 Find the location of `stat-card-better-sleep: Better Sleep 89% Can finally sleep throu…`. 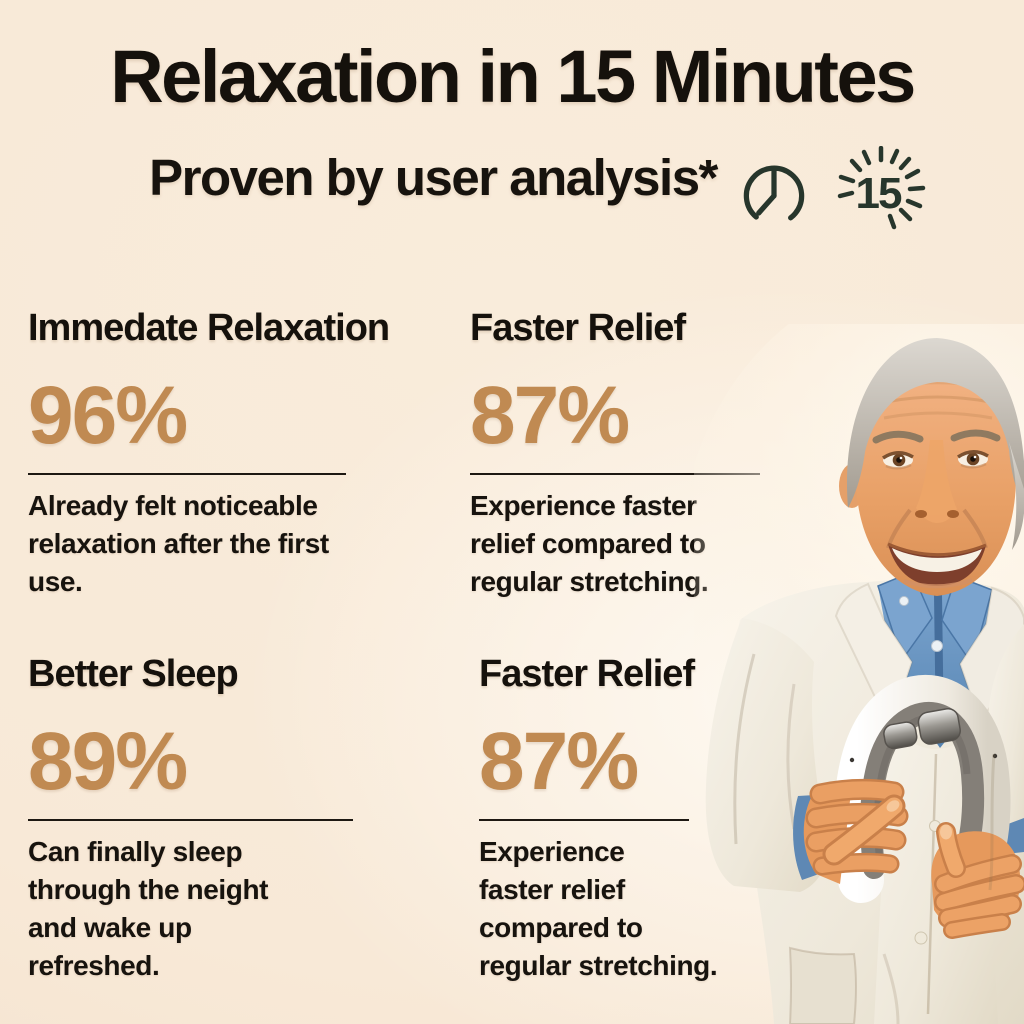

stat-card-better-sleep: Better Sleep 89% Can finally sleep throu… is located at coordinates (243, 819).